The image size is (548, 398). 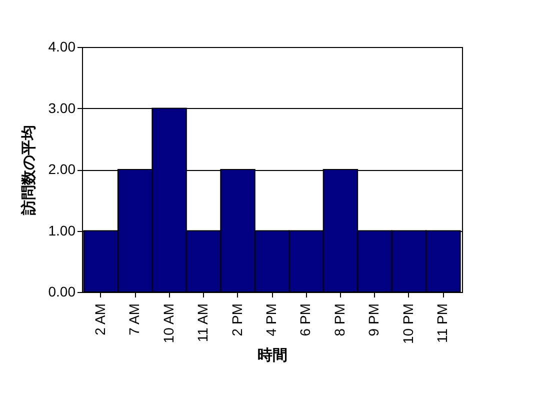 What do you see at coordinates (100, 320) in the screenshot?
I see `x-tick-label: 2 AM` at bounding box center [100, 320].